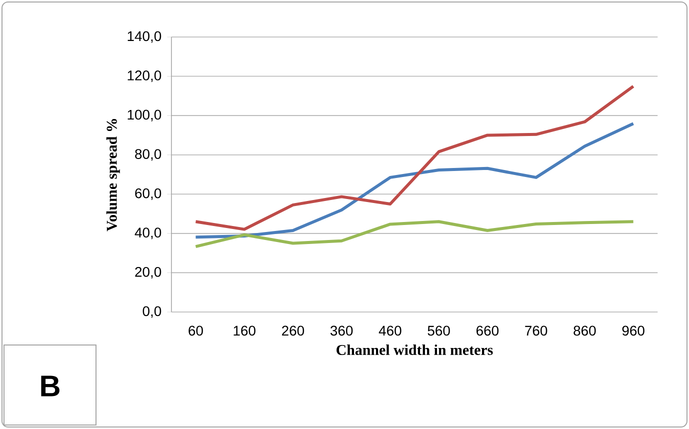 The image size is (689, 429). I want to click on y-tick-label: 20,0, so click(148, 272).